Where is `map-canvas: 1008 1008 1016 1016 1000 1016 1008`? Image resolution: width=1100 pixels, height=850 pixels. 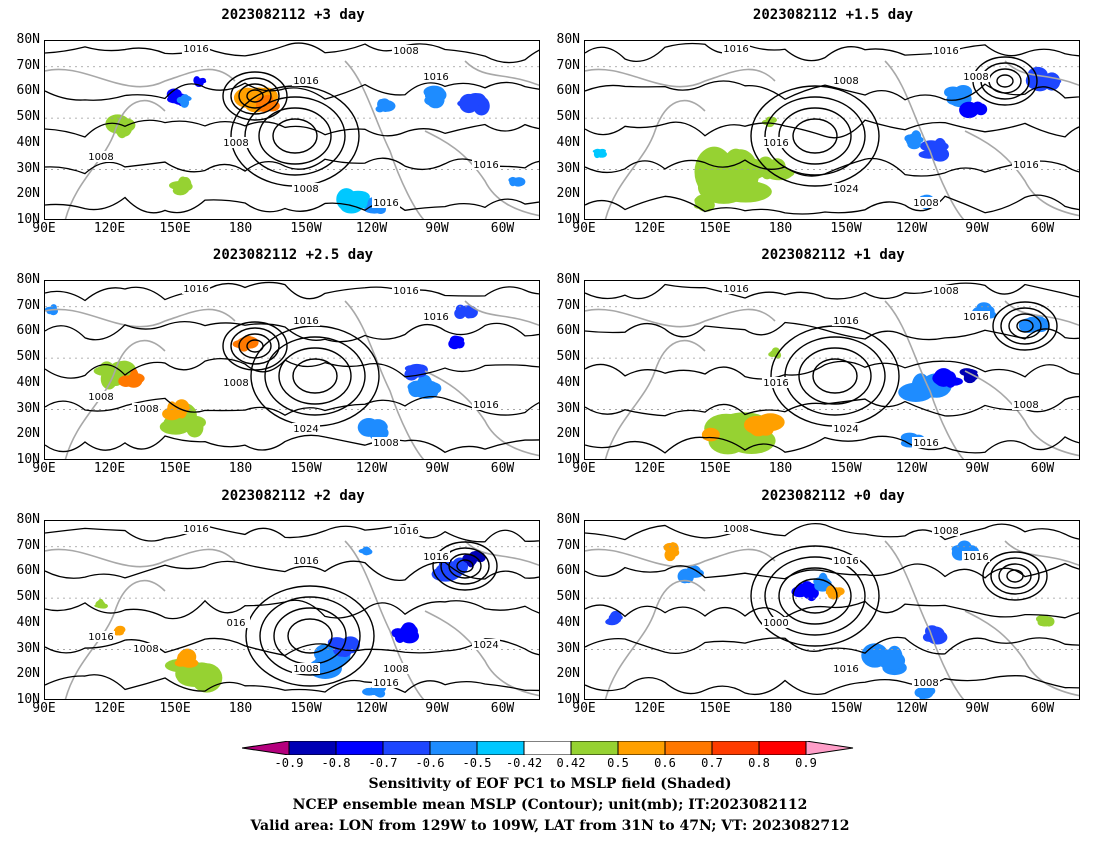
map-canvas: 1008 1008 1016 1016 1000 1016 1008 is located at coordinates (832, 610).